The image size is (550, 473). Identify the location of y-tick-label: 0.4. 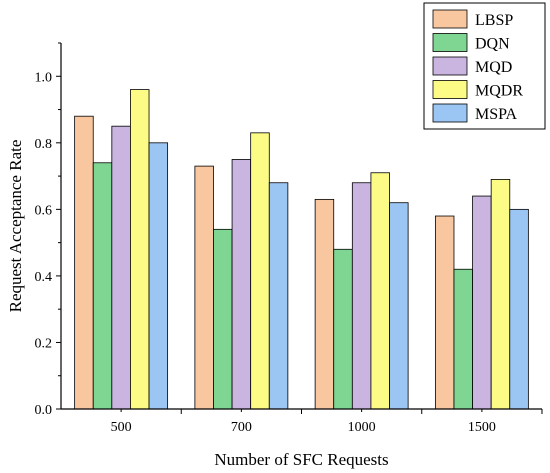
(44, 277).